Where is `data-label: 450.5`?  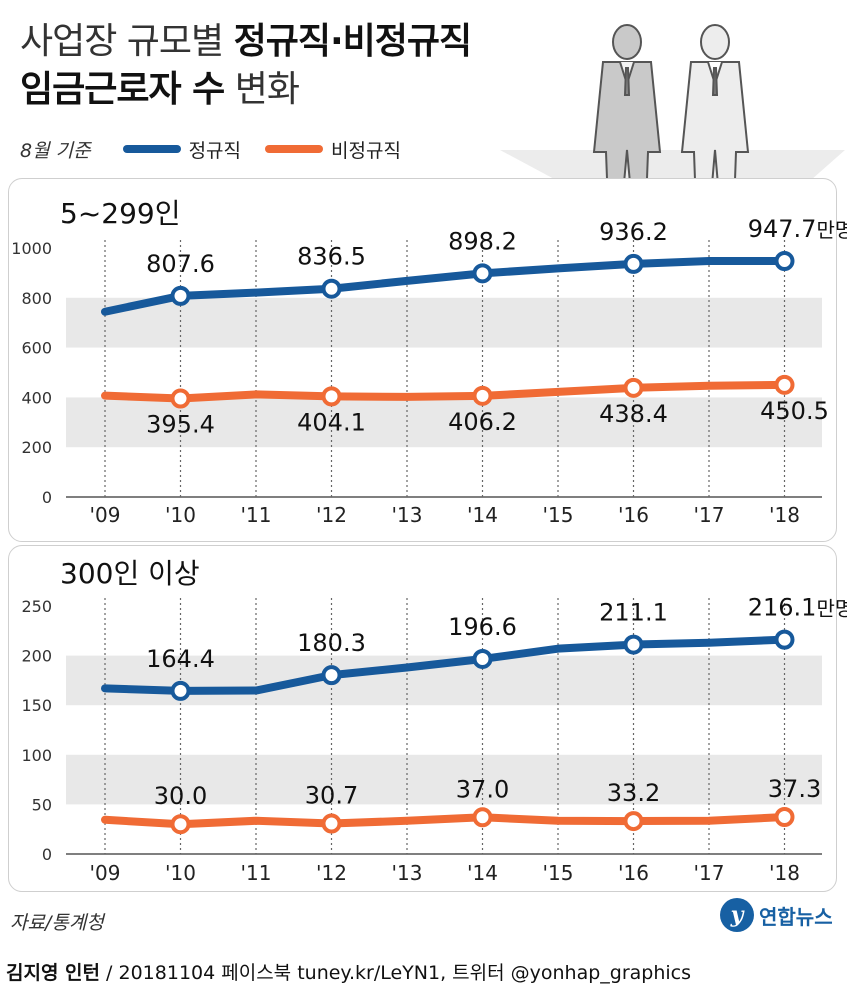
data-label: 450.5 is located at coordinates (794, 411).